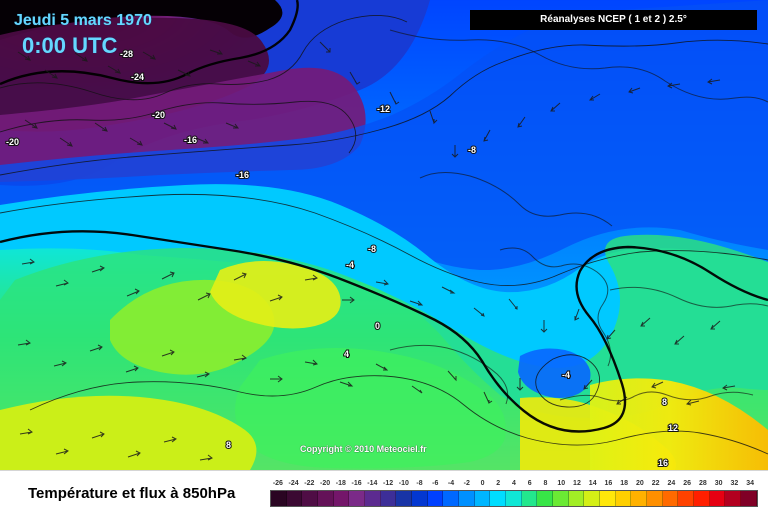  What do you see at coordinates (702, 483) in the screenshot?
I see `legend-label: 28` at bounding box center [702, 483].